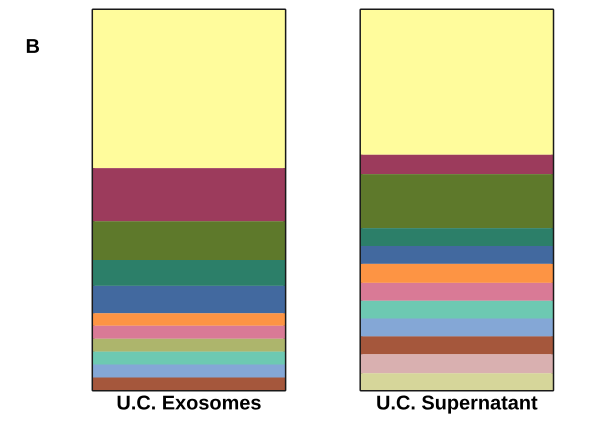 The height and width of the screenshot is (427, 590). Describe the element at coordinates (189, 403) in the screenshot. I see `x-tick-label: U.C. Exosomes` at that location.